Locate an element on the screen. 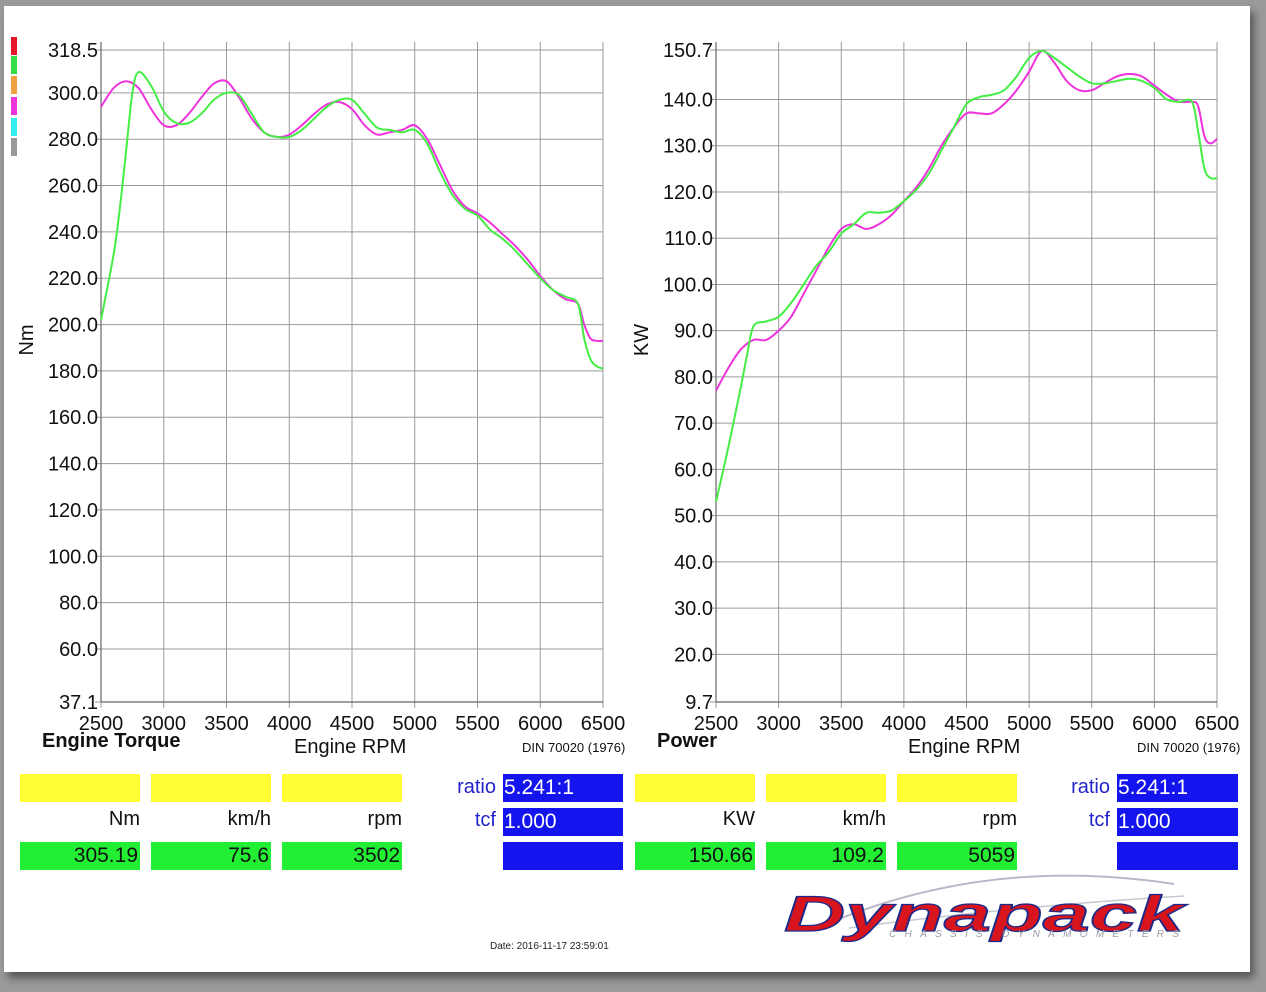 The image size is (1266, 992). torque-y-tick-label: 240.0 is located at coordinates (73, 233).